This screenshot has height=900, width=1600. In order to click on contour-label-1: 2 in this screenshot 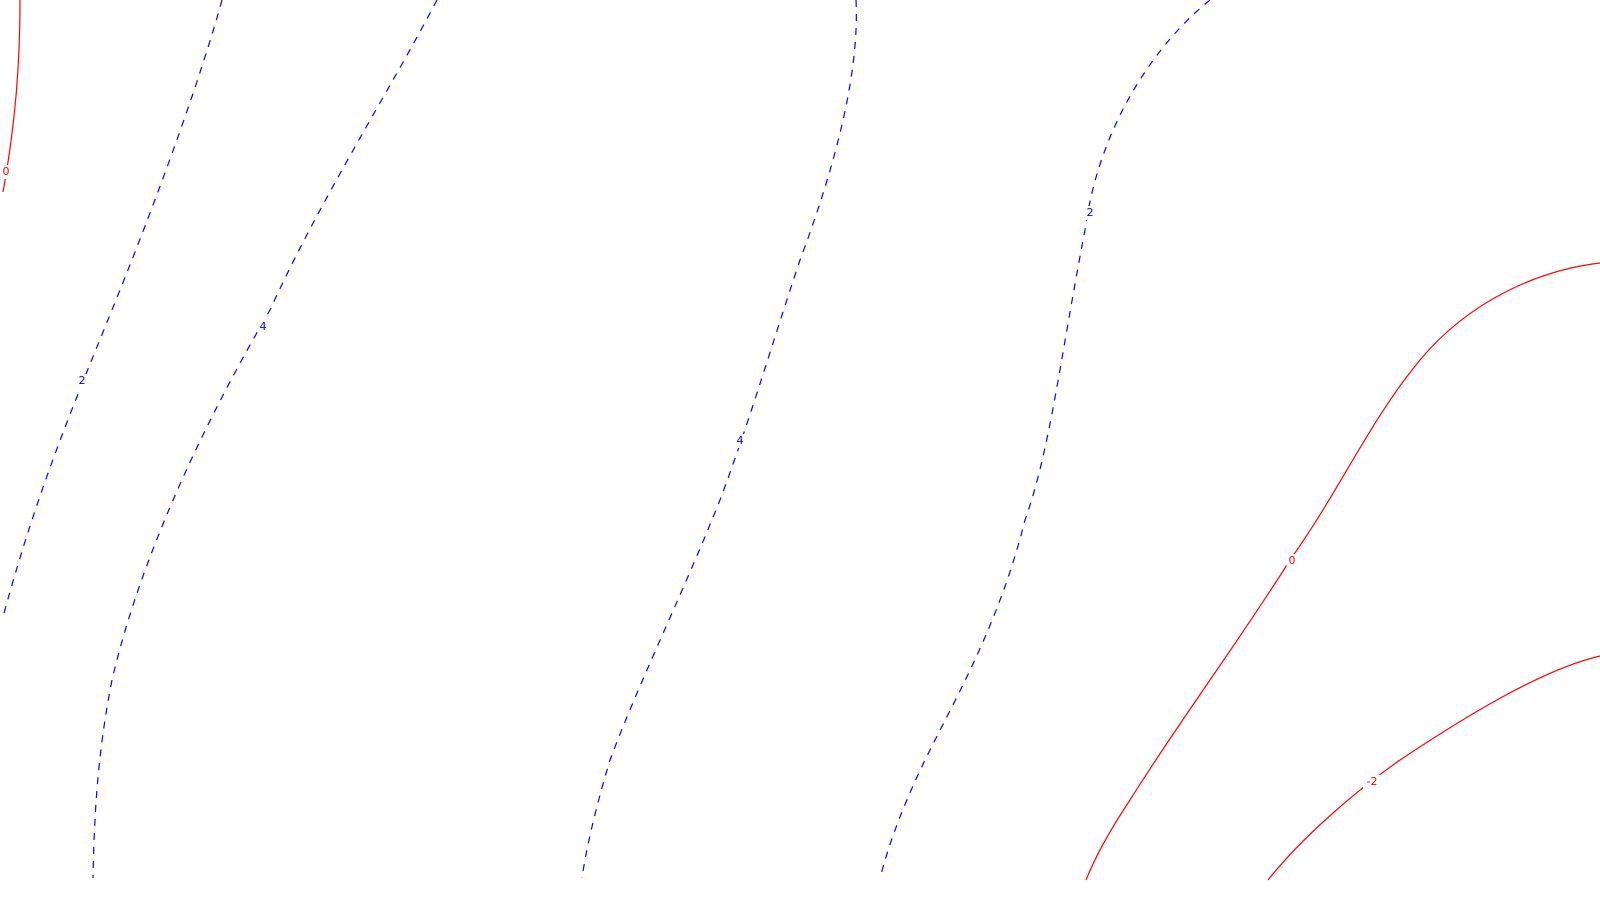, I will do `click(82, 380)`.